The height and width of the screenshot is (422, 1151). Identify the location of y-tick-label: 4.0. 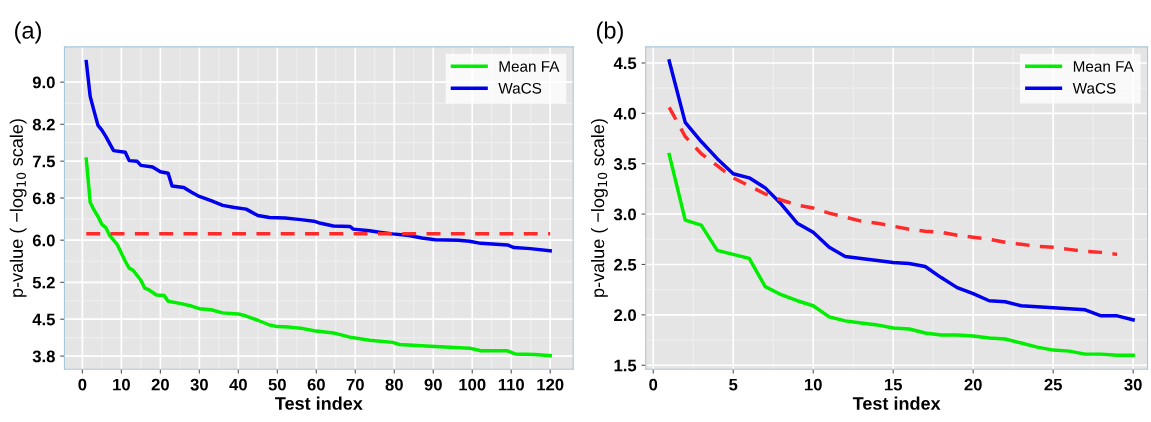
(624, 113).